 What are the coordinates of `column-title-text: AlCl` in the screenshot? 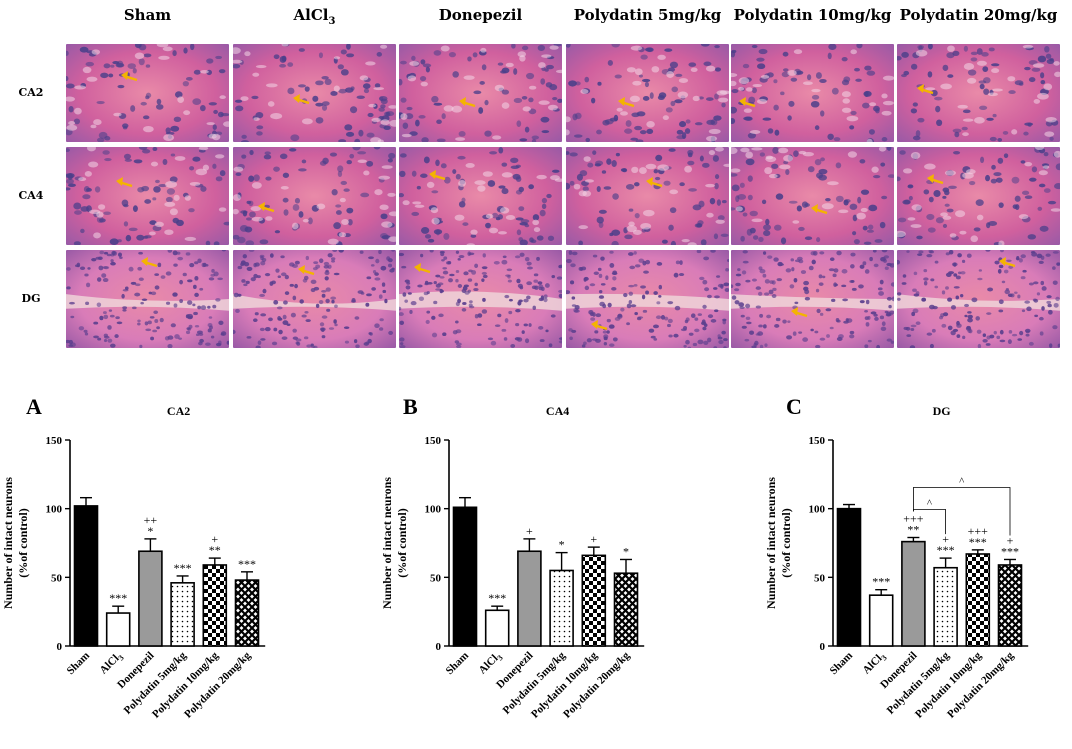 It's located at (311, 15).